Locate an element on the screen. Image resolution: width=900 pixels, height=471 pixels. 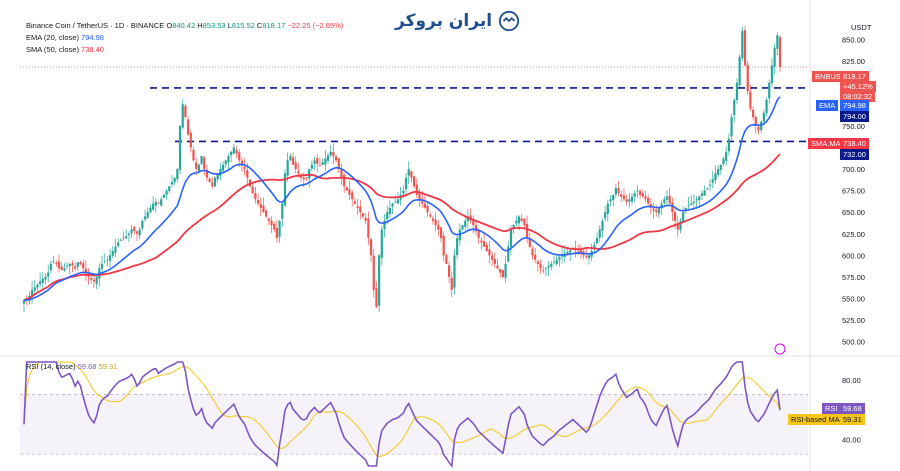
rsi-ma-price-label: 59.31 is located at coordinates (852, 419).